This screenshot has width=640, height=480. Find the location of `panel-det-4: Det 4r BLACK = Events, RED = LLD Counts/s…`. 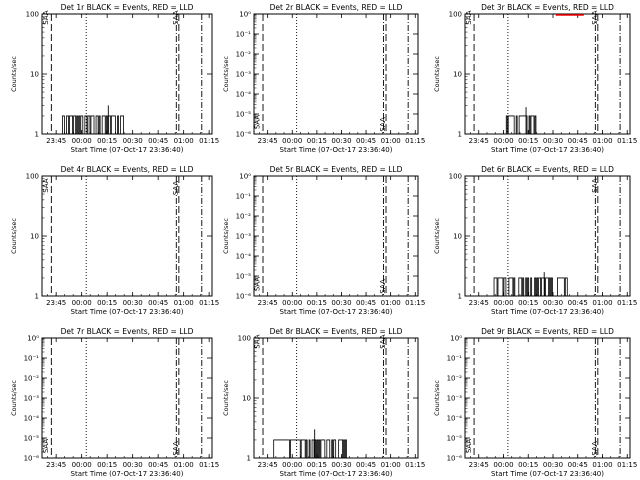

panel-det-4: Det 4r BLACK = Events, RED = LLD Counts/s… is located at coordinates (114, 240).